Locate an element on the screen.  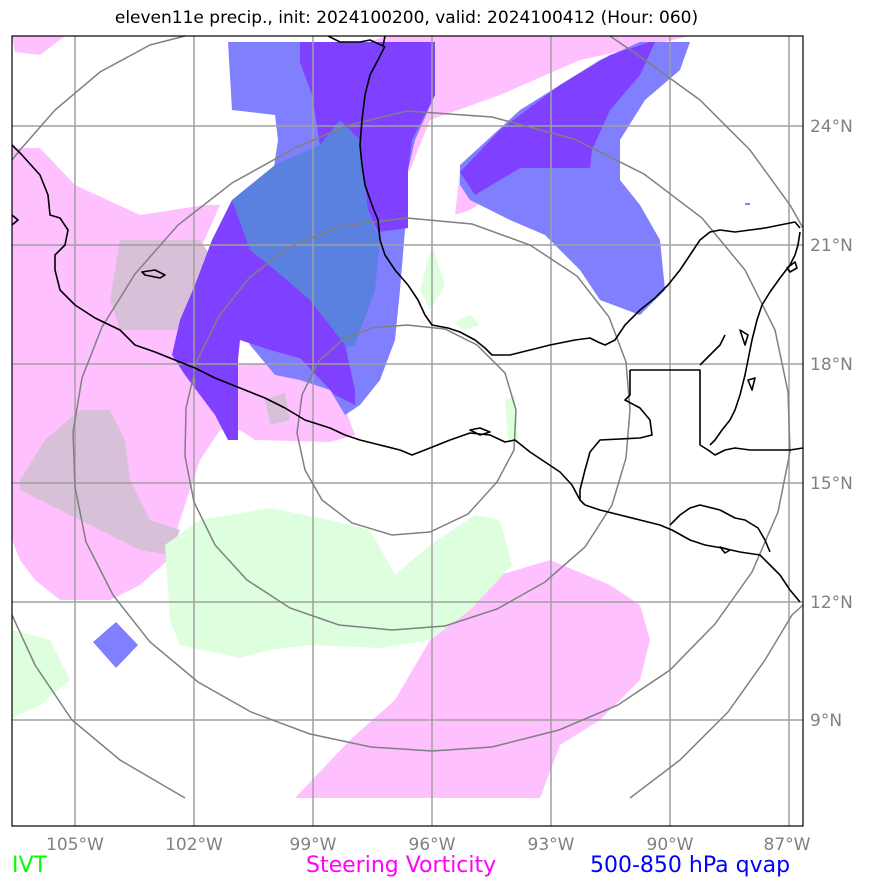
yucatan-border is located at coordinates (640, 434).